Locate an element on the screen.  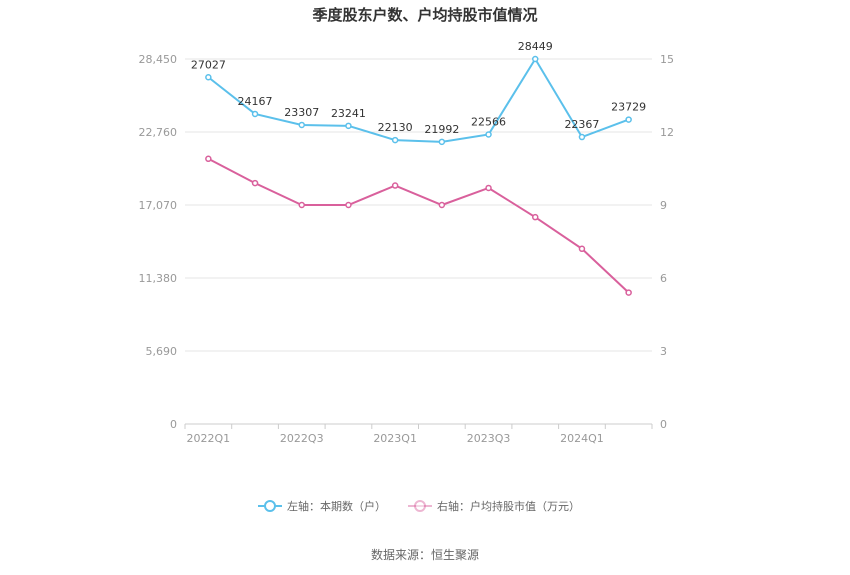
data-label: 22367 is located at coordinates (581, 124).